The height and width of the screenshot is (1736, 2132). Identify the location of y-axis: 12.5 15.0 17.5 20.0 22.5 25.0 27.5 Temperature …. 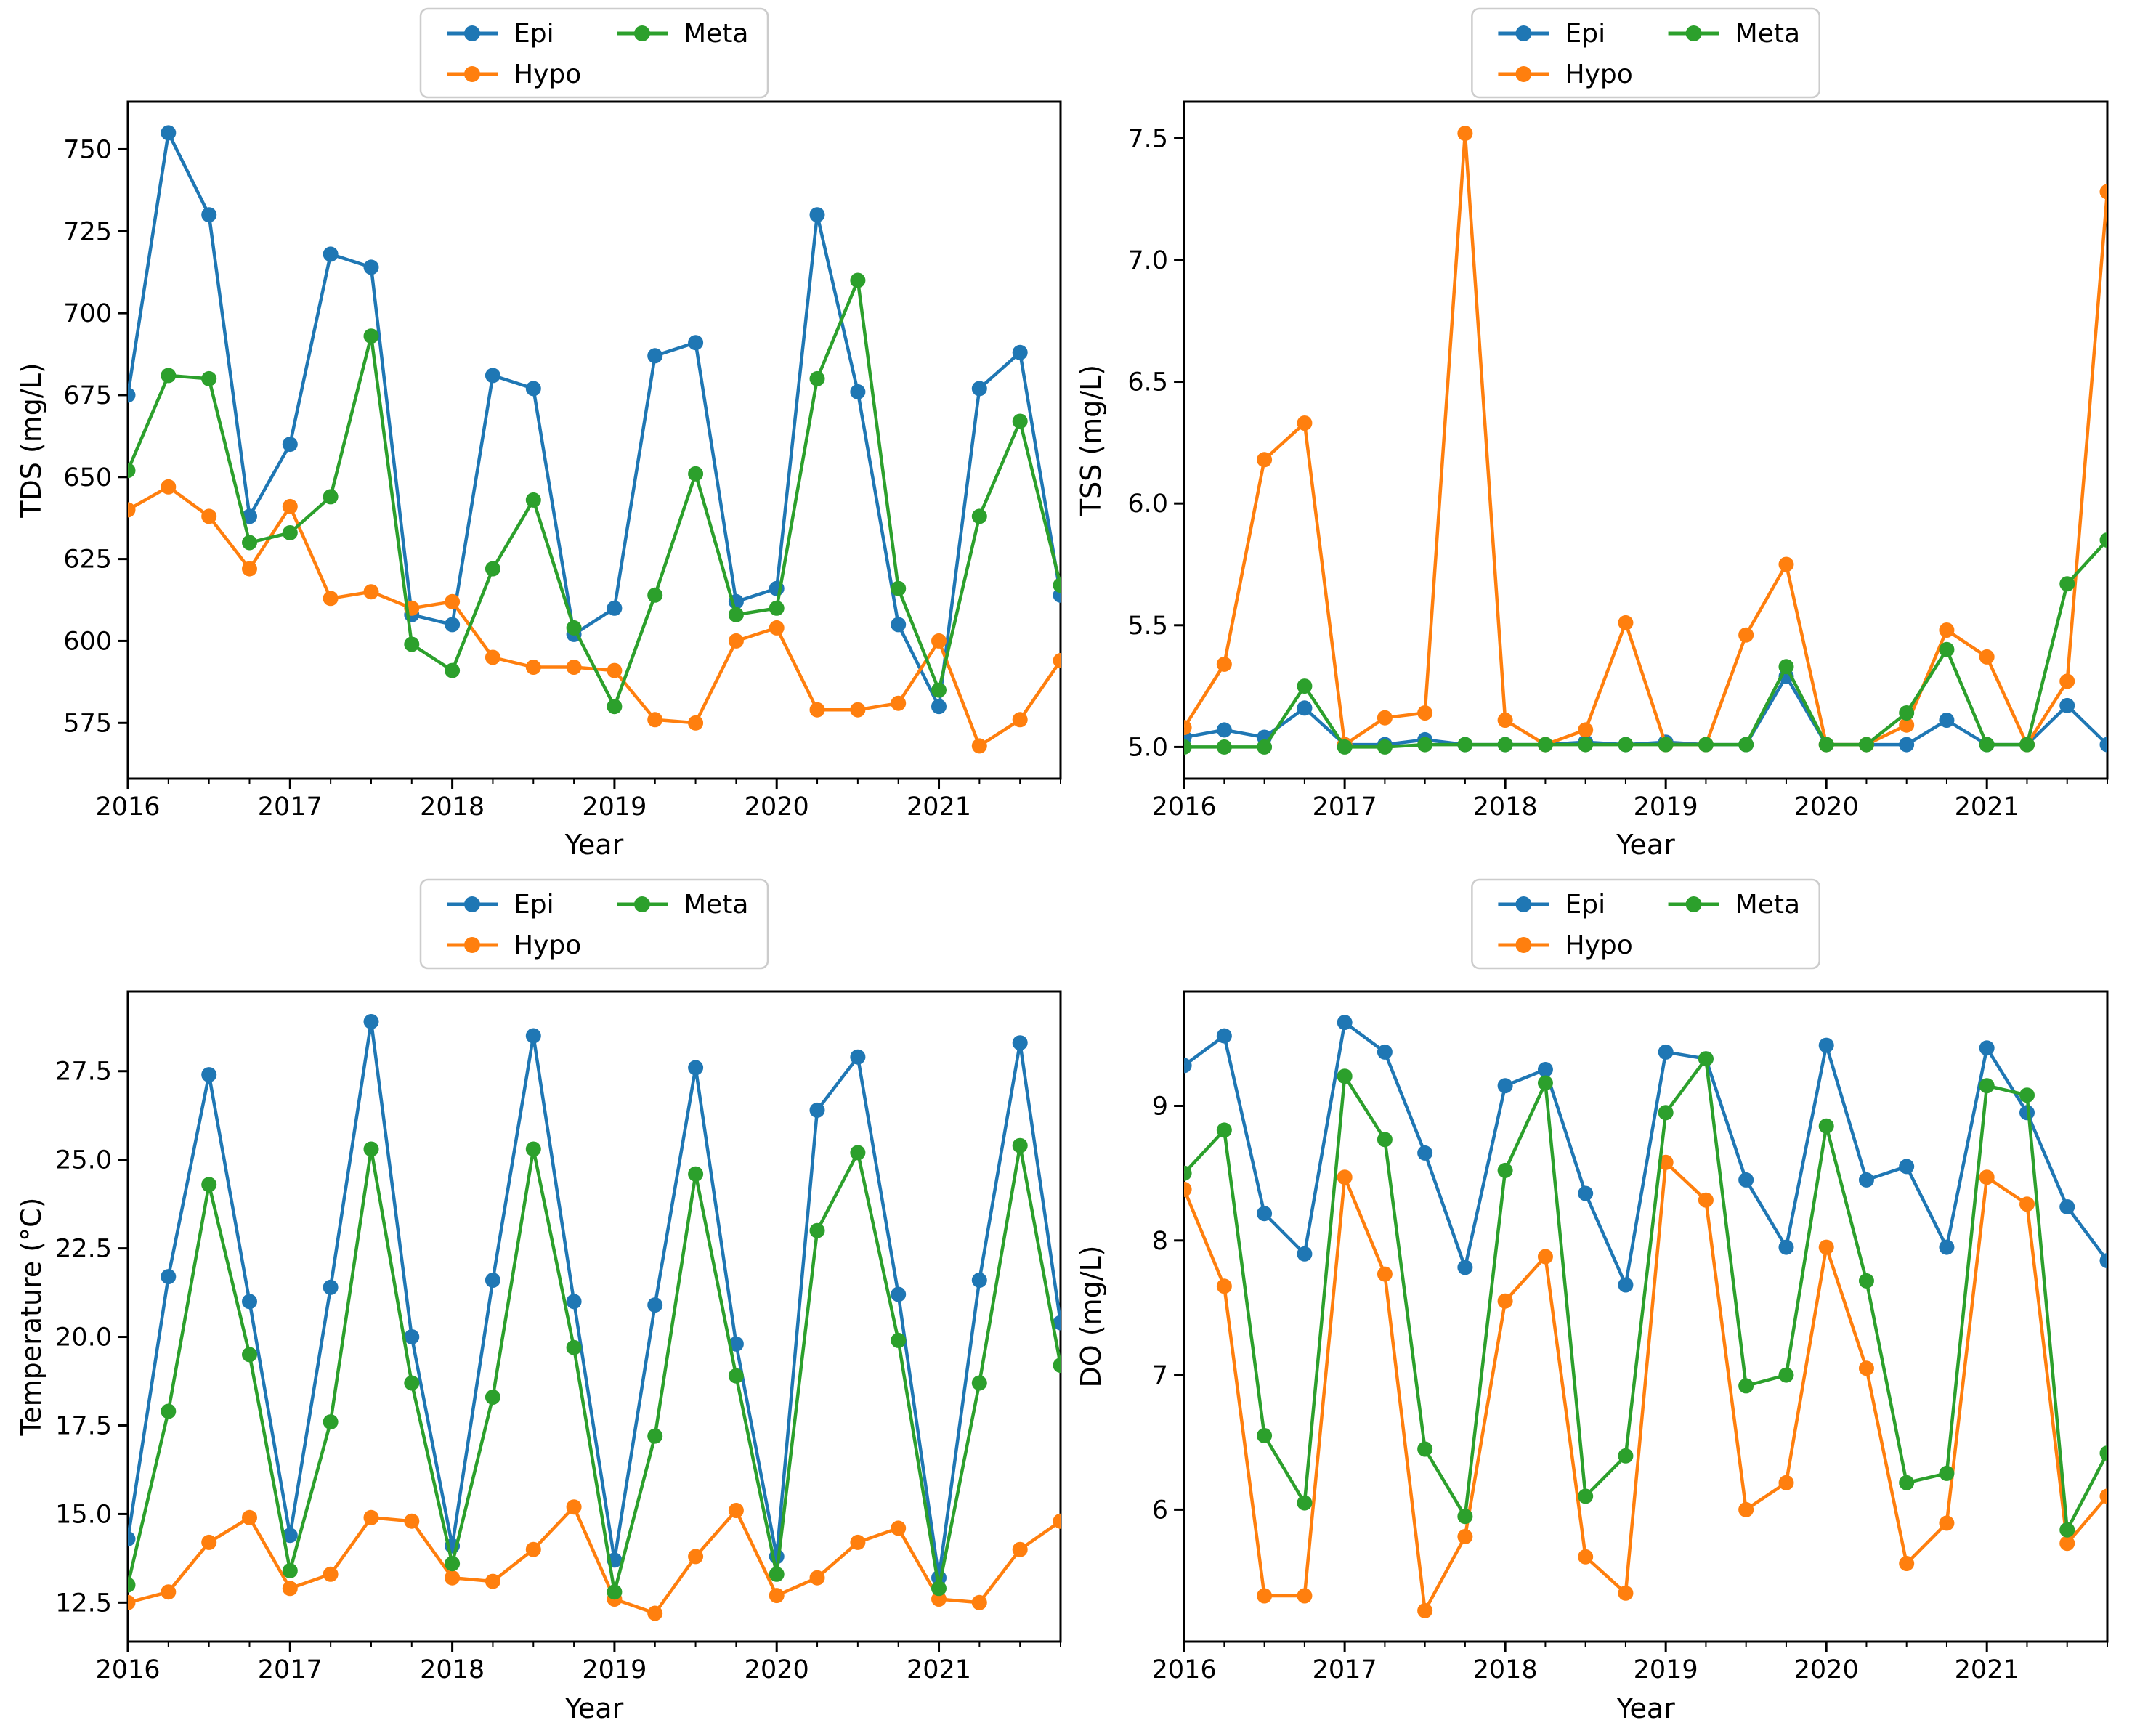
(71, 1338).